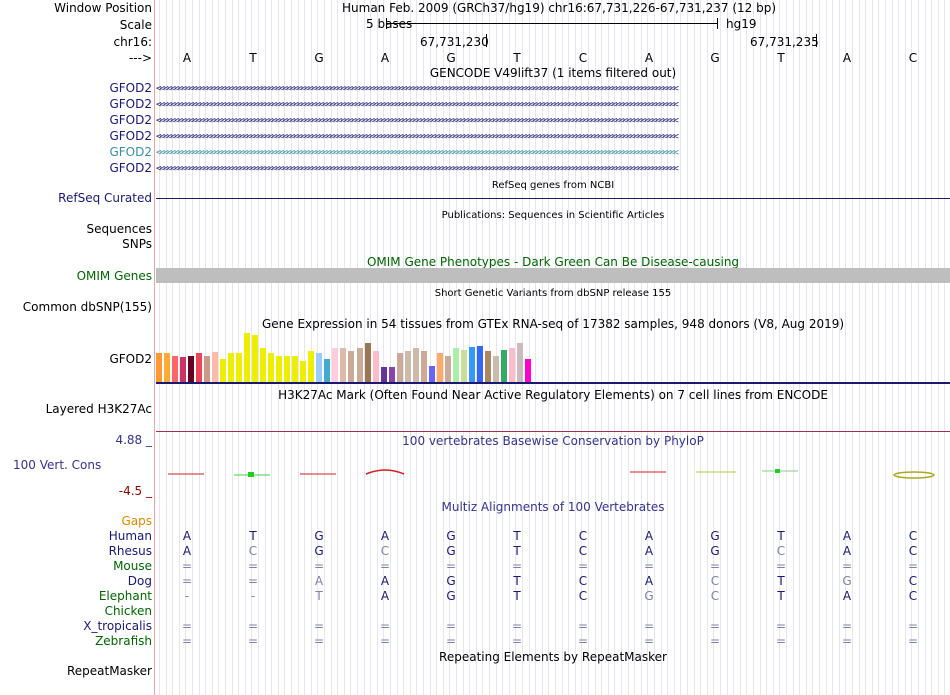  I want to click on scale-bar, so click(552, 23).